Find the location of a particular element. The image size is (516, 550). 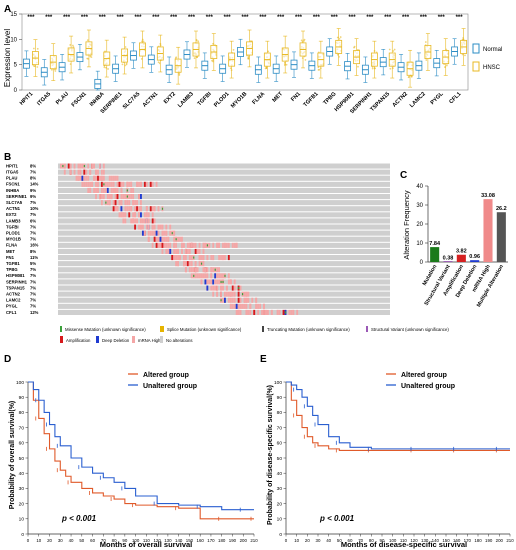

legend-missense-label: Missense Mutation (unknown significance) is located at coordinates (105, 329).